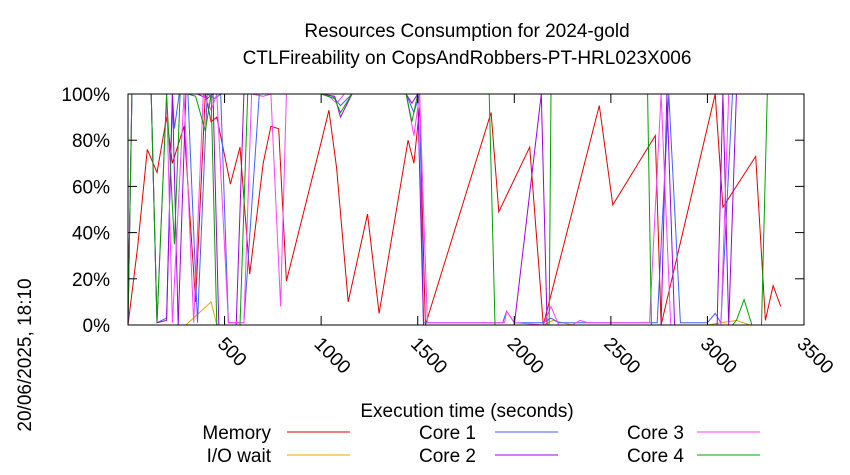  I want to click on legend-label-core-4: Core 4, so click(655, 456).